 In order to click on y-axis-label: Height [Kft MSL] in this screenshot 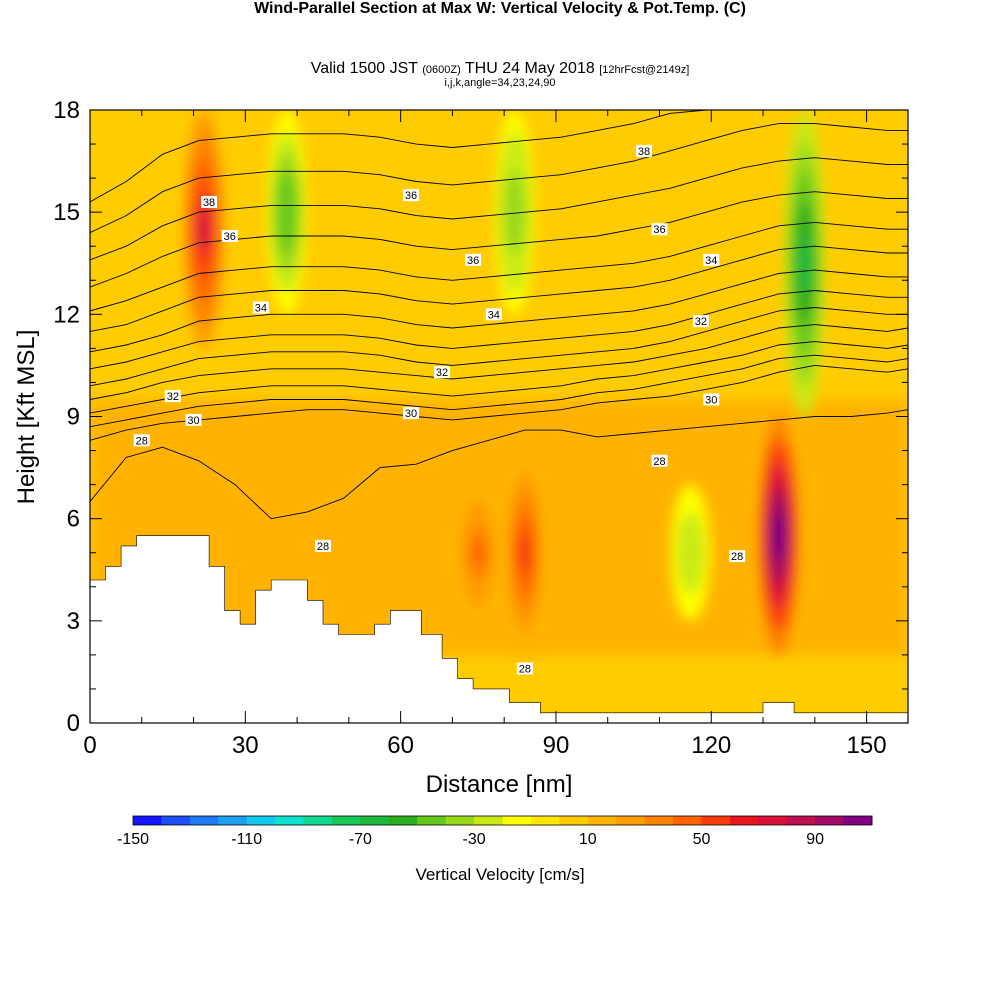, I will do `click(26, 417)`.